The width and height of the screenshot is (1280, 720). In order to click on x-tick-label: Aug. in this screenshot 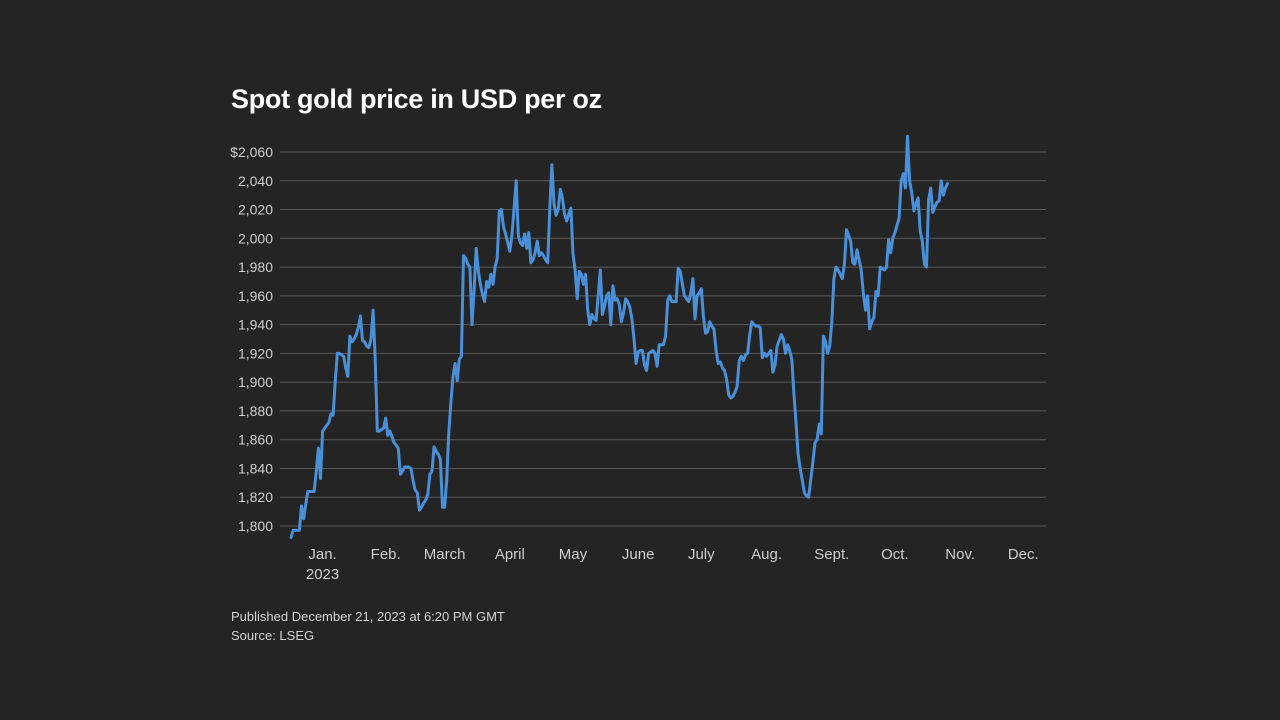, I will do `click(766, 554)`.